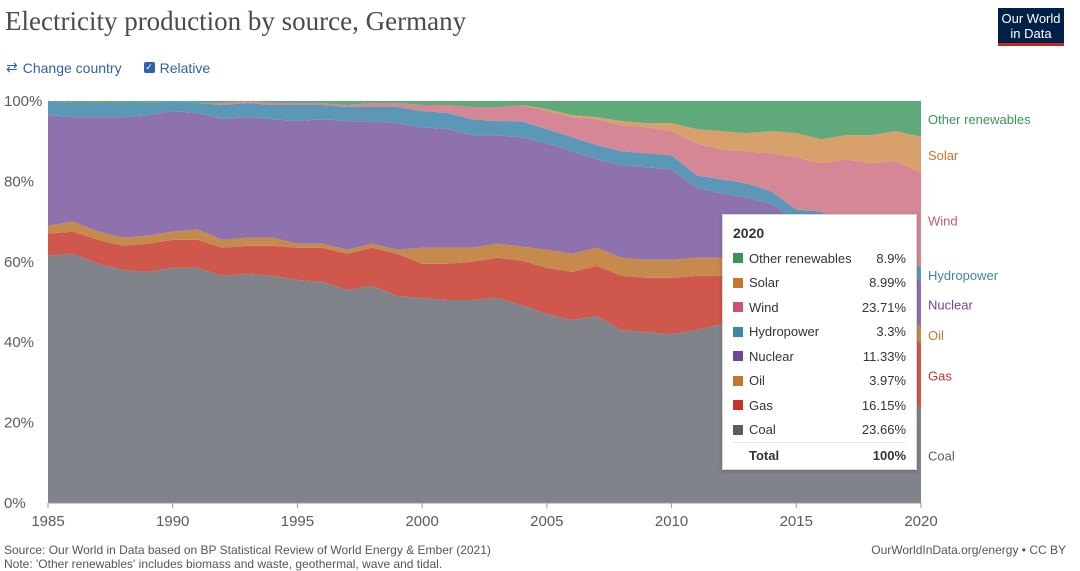 The image size is (1080, 571). What do you see at coordinates (968, 550) in the screenshot?
I see `footer-license: OurWorldInData.org/energy • CC BY` at bounding box center [968, 550].